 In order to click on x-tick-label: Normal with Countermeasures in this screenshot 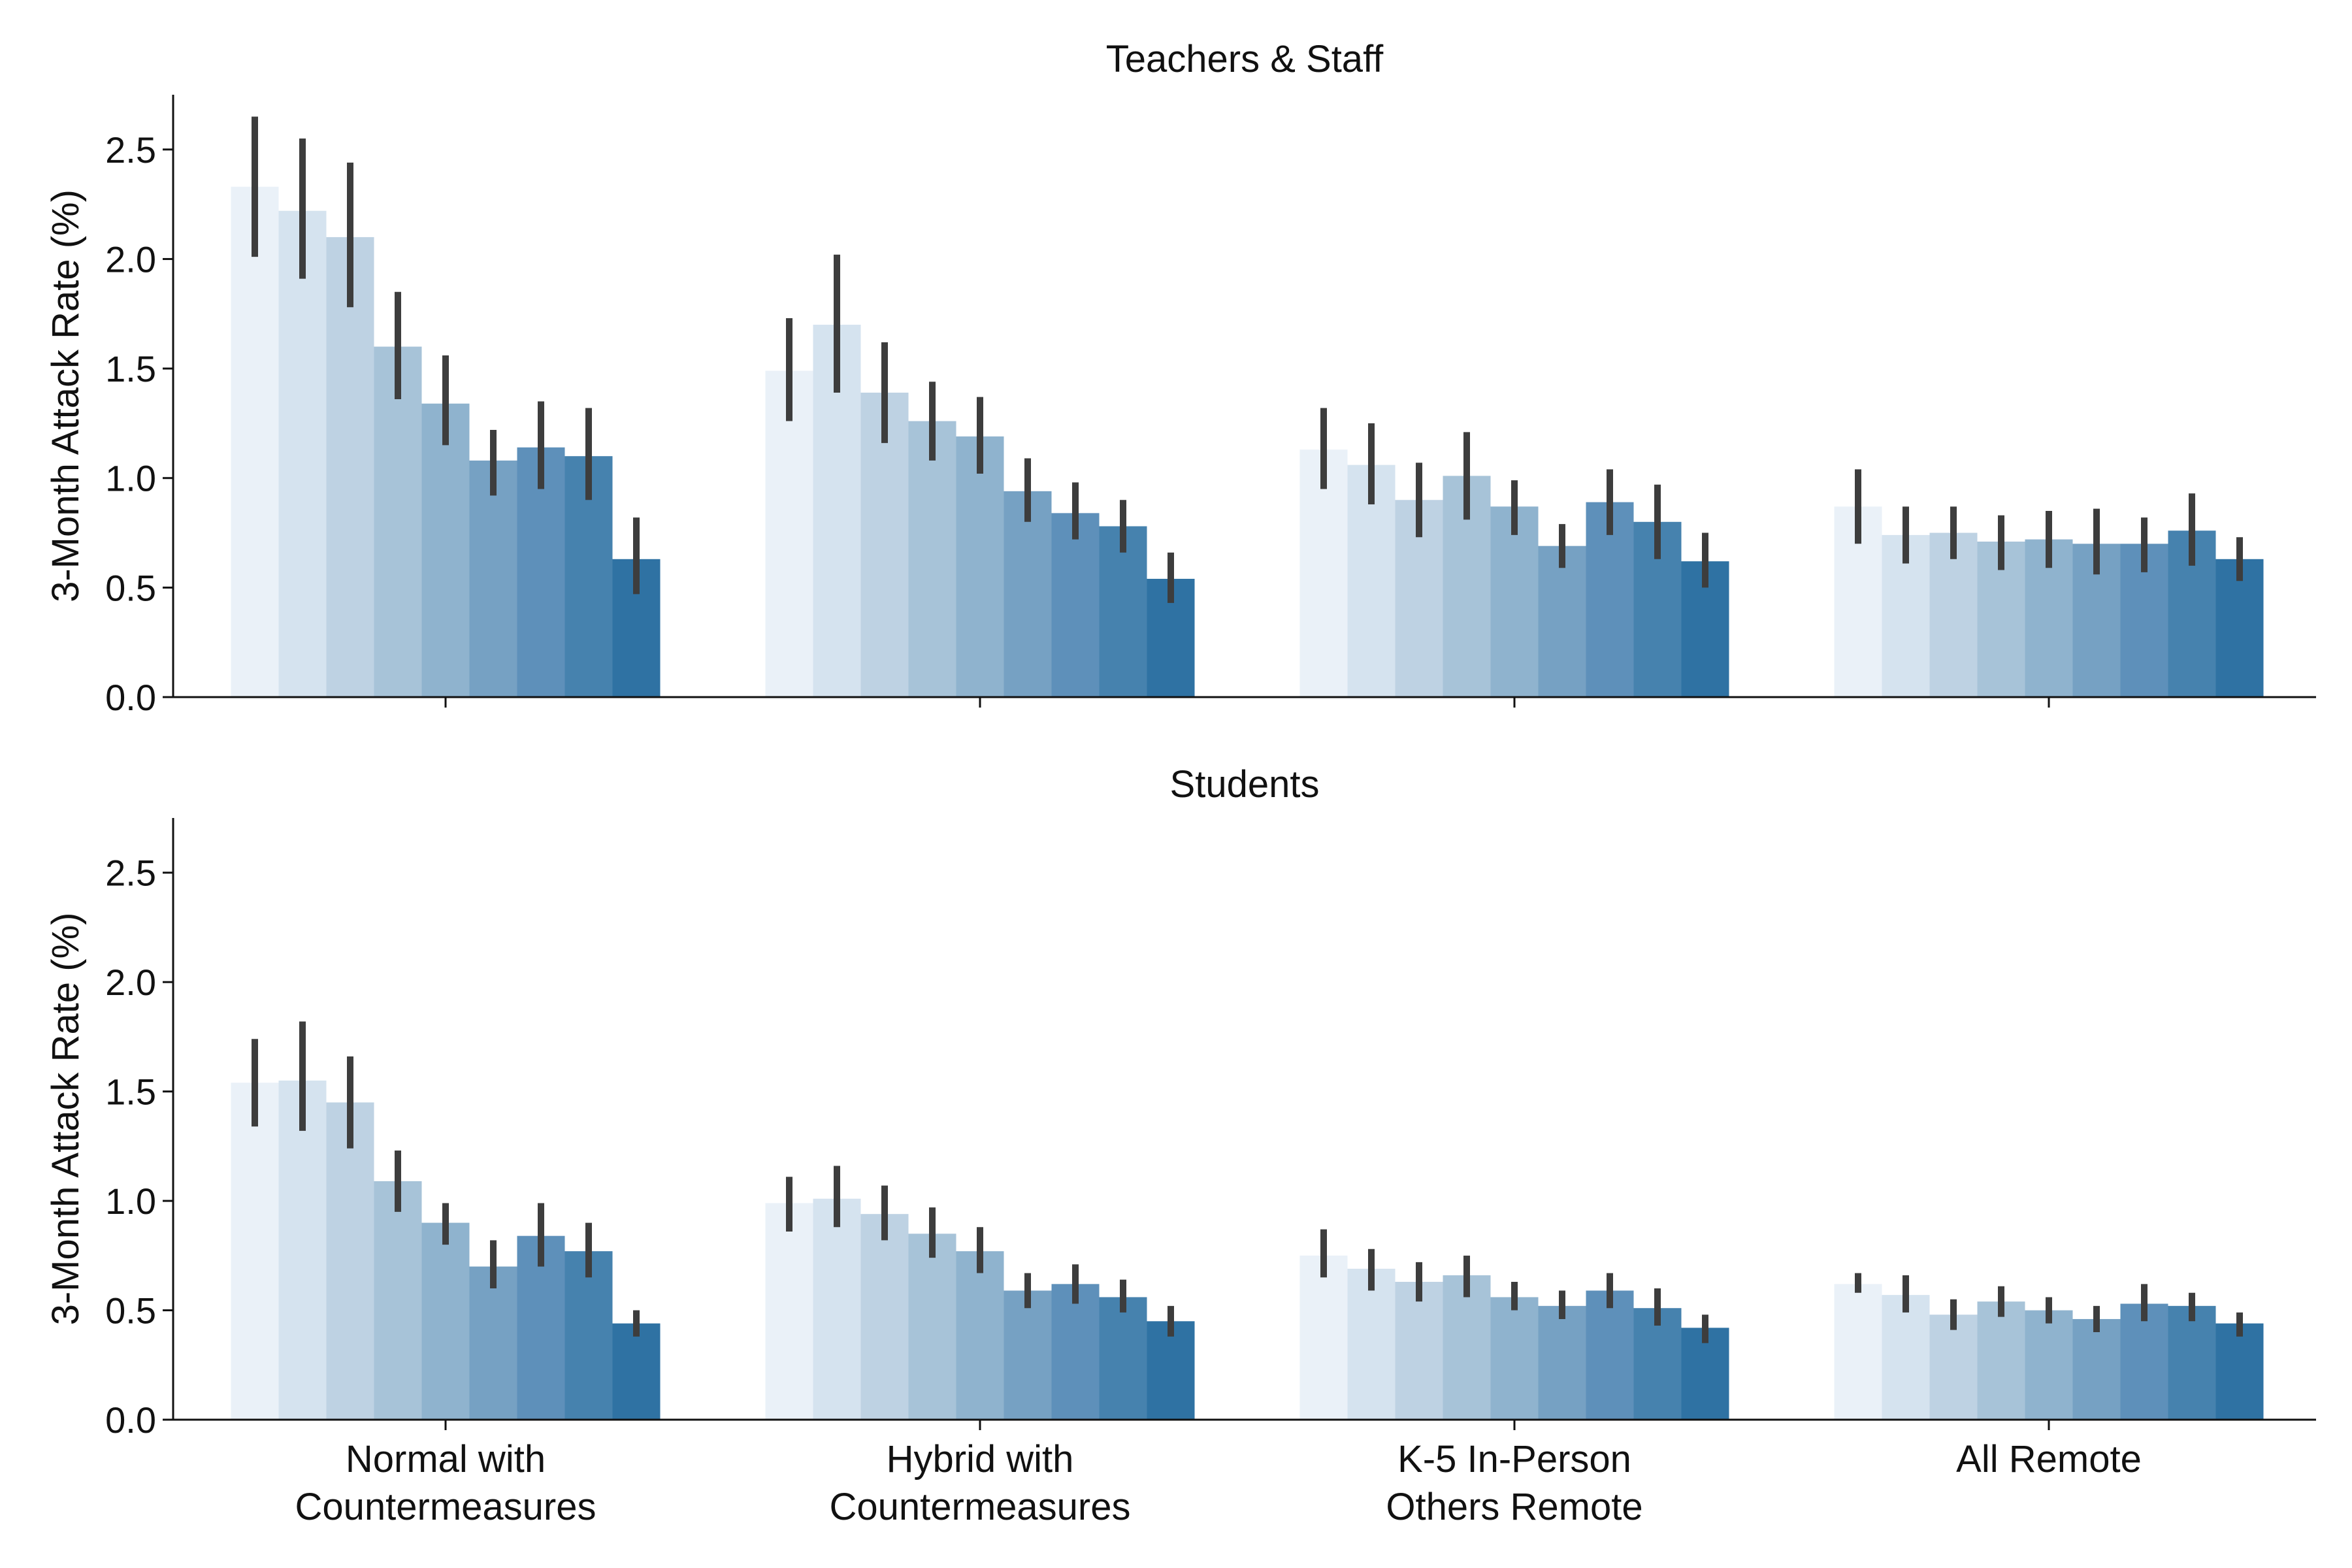, I will do `click(445, 1483)`.